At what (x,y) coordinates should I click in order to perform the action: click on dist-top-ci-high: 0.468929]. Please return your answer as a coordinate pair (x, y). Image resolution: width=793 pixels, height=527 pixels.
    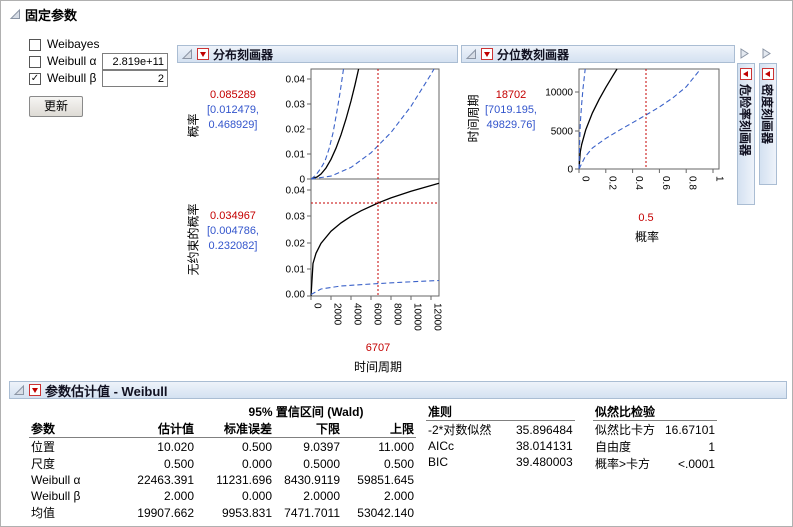
    Looking at the image, I should click on (233, 125).